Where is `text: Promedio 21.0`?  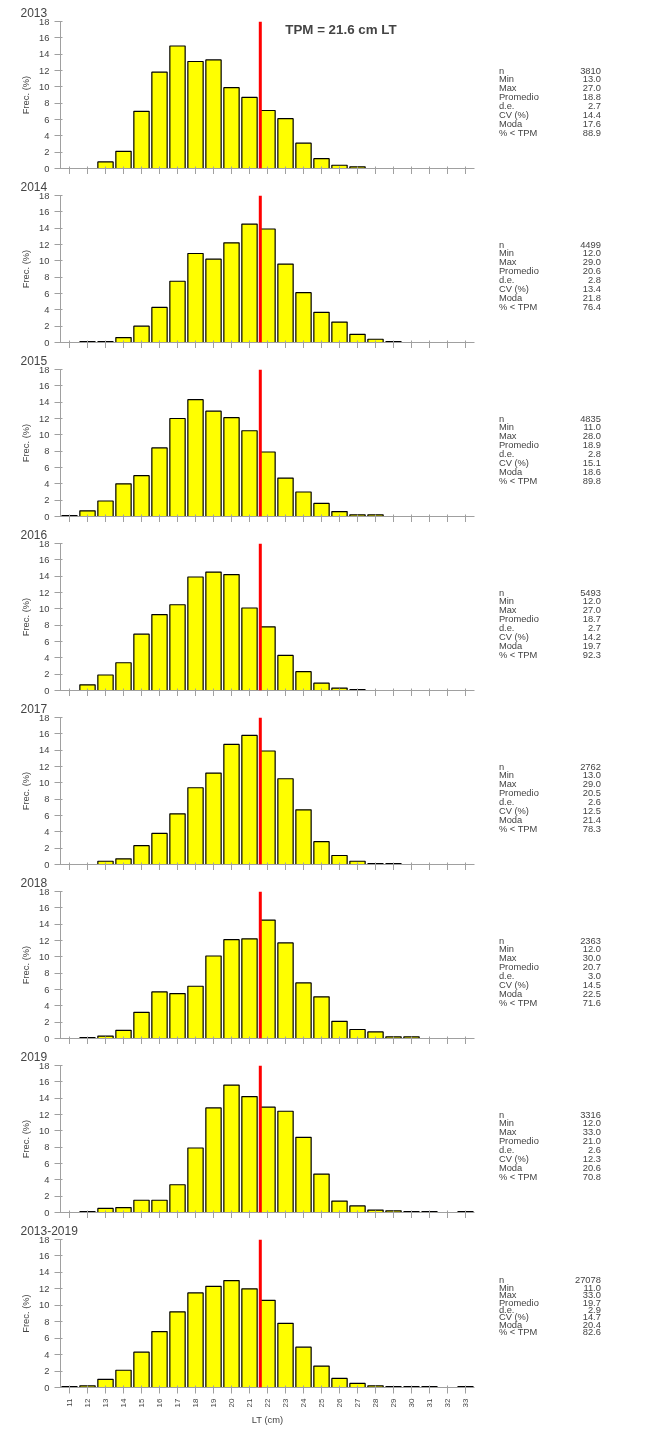 text: Promedio 21.0 is located at coordinates (549, 1141).